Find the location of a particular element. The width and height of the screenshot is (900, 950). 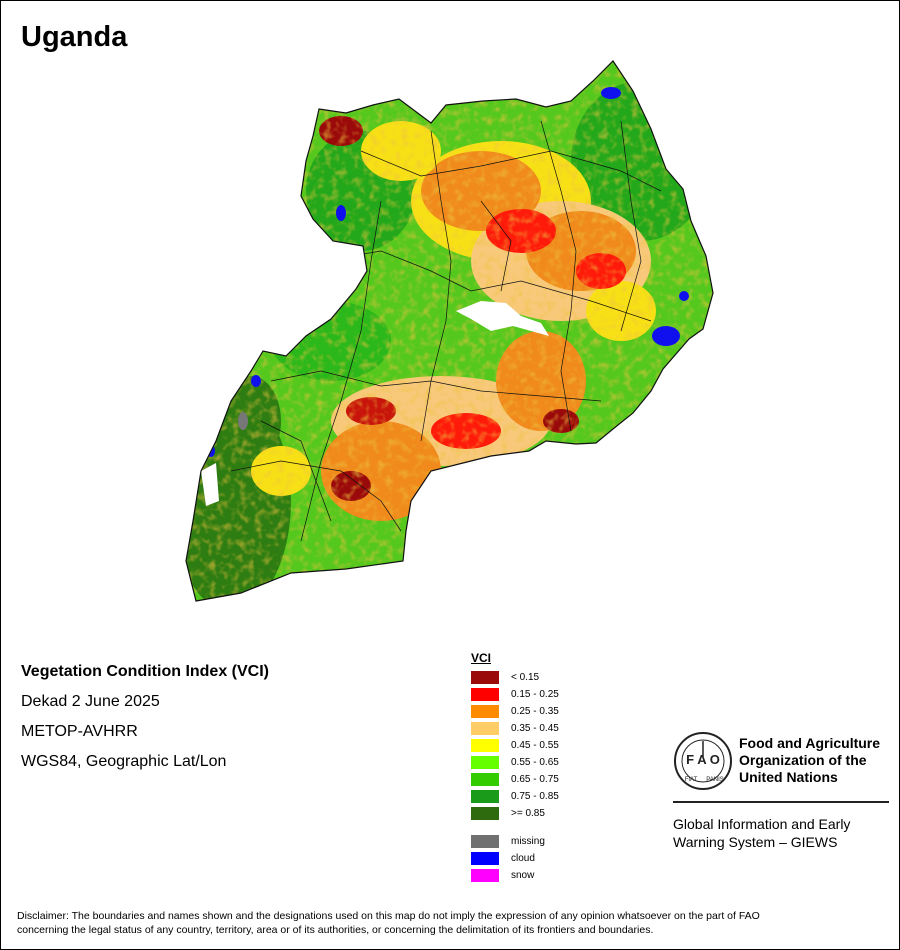

svg-text: PANIS is located at coordinates (715, 780).